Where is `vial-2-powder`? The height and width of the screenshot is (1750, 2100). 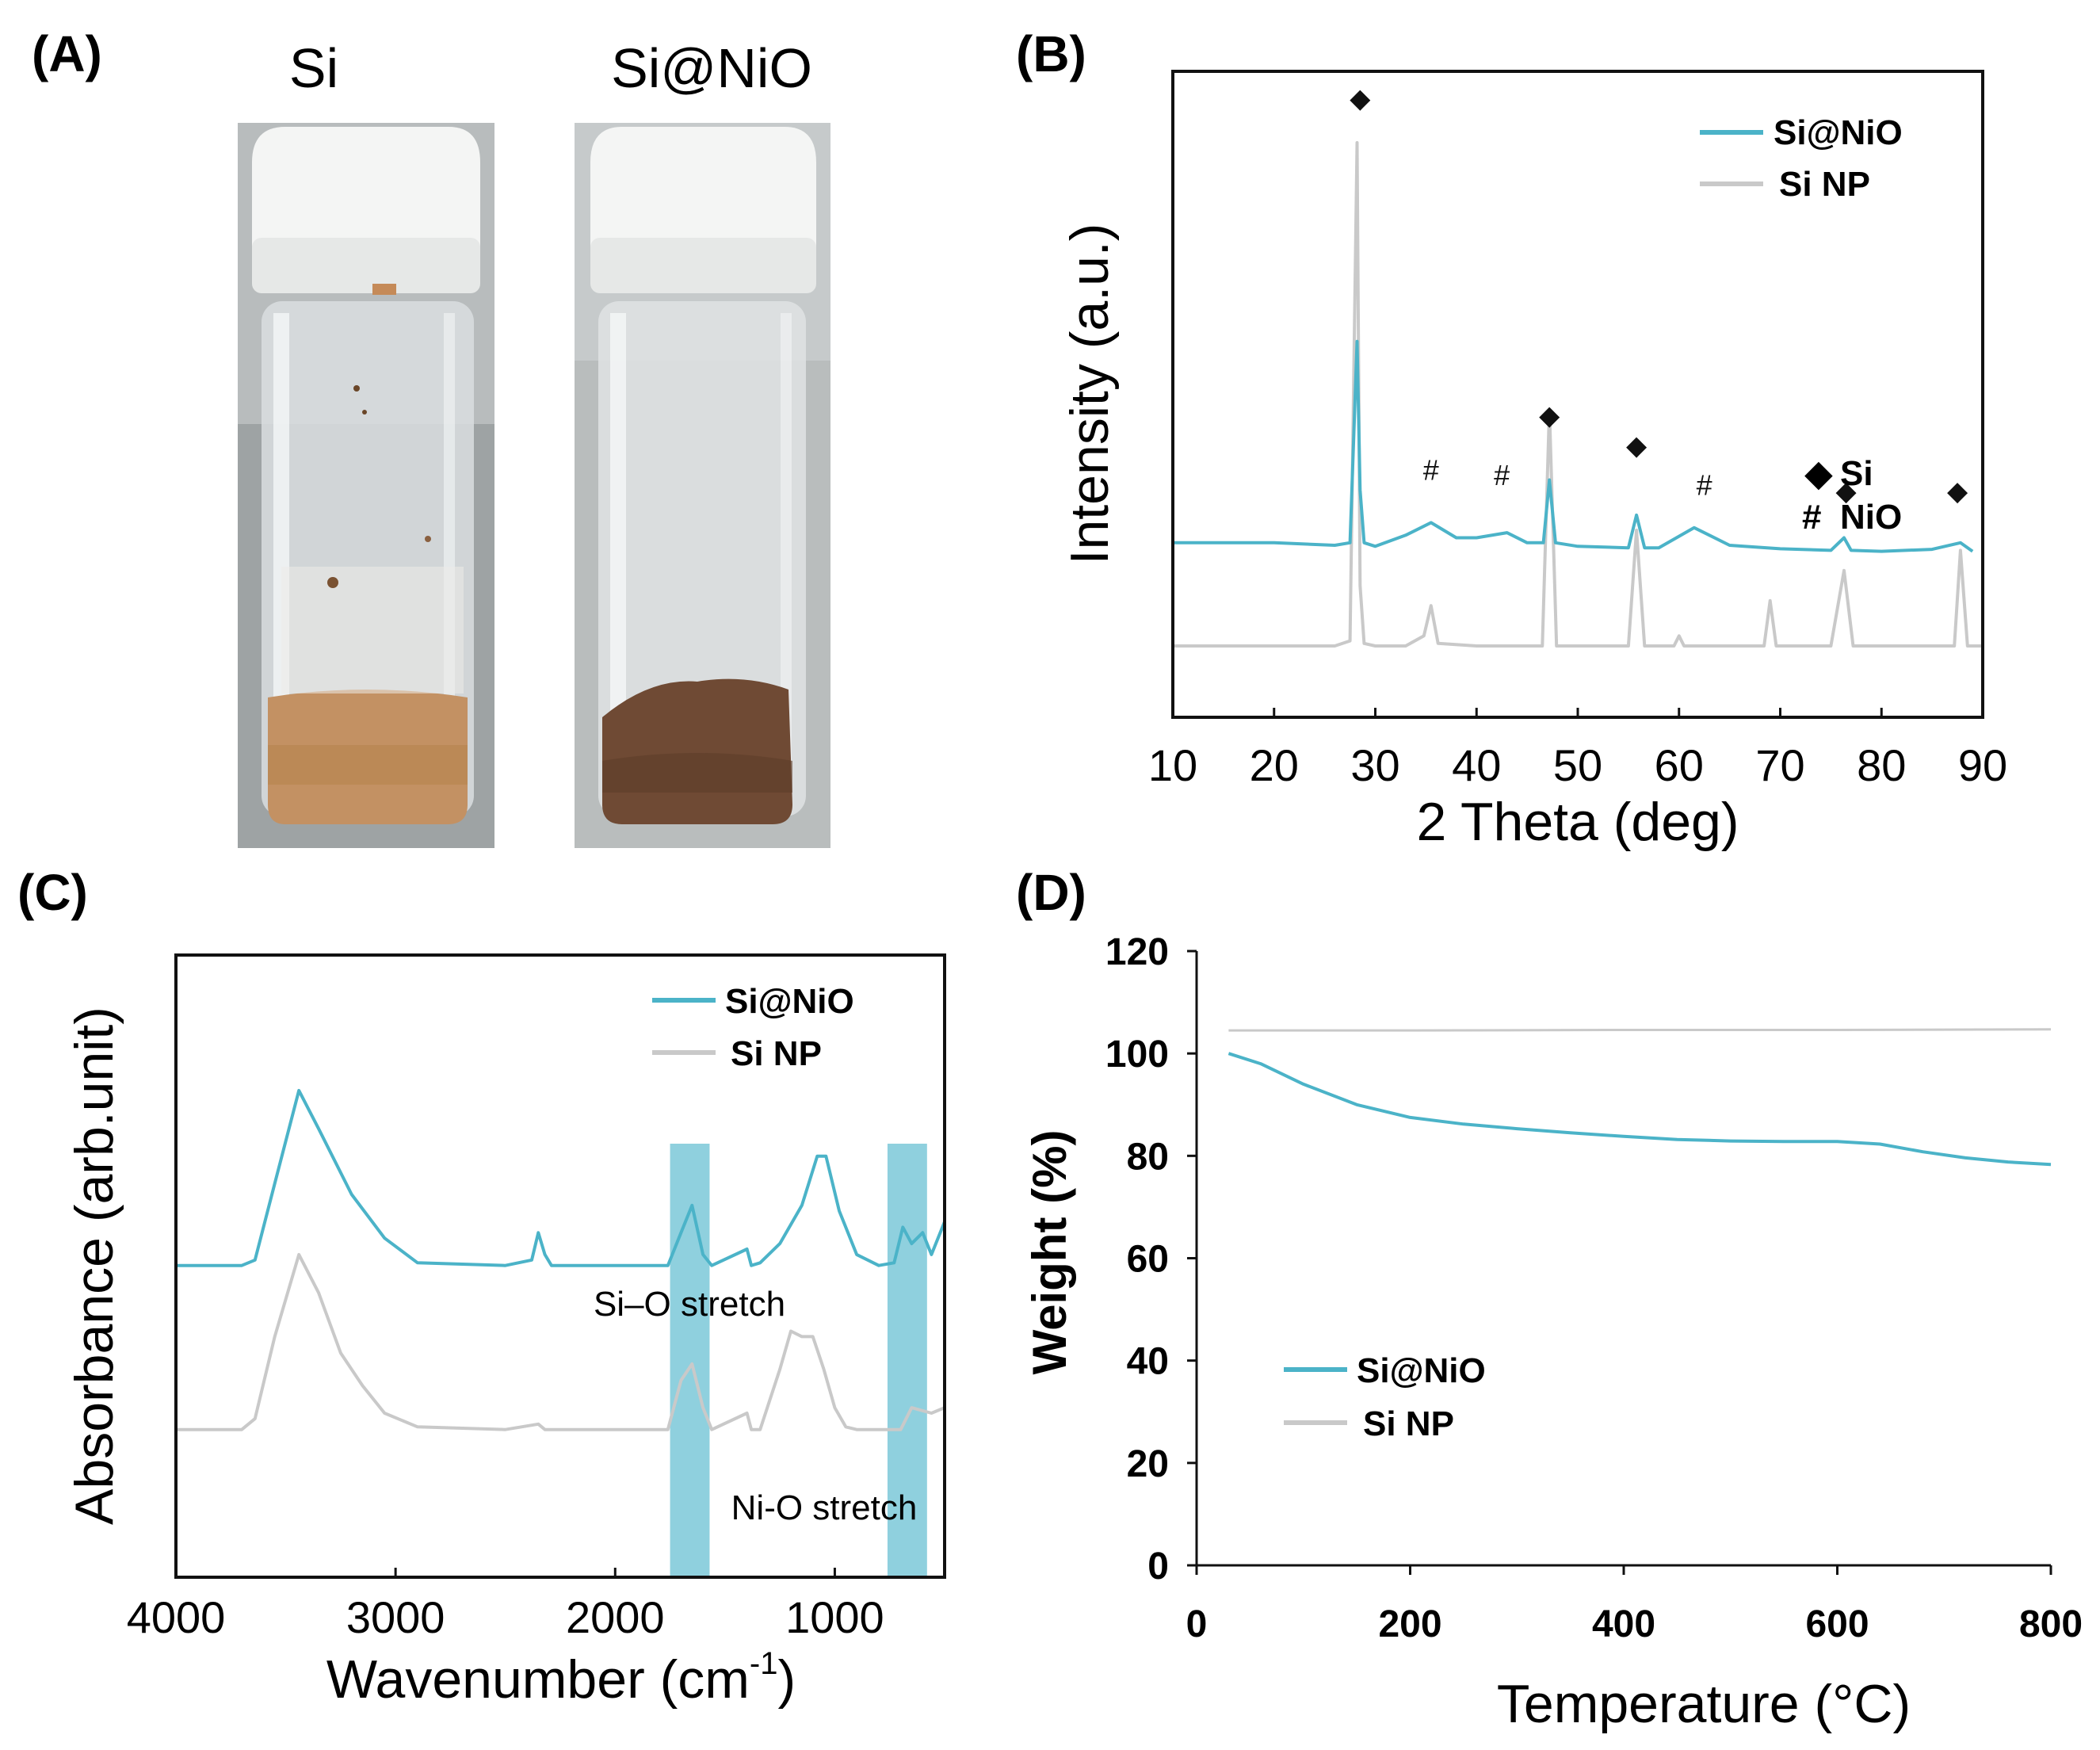
vial-2-powder is located at coordinates (697, 751).